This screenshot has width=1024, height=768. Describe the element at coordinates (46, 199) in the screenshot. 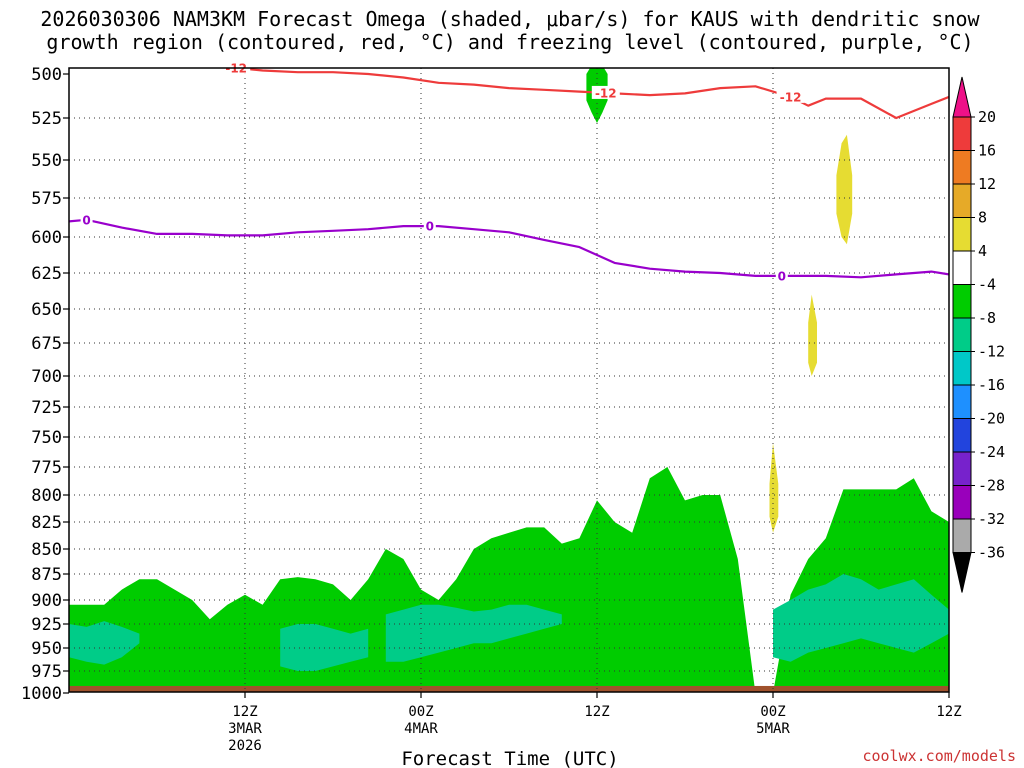

I see `y-tick-label: 575` at that location.